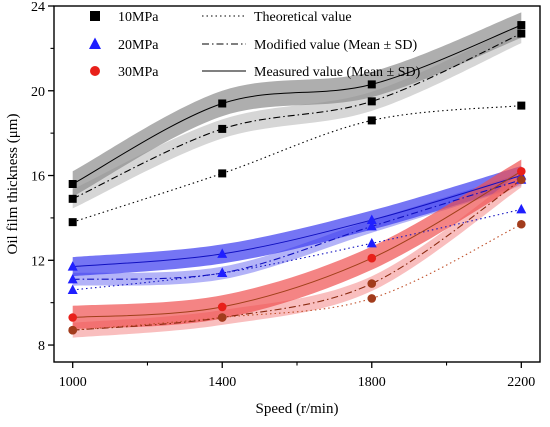 This screenshot has width=550, height=427. Describe the element at coordinates (41, 346) in the screenshot. I see `y-tick-label: 8` at that location.